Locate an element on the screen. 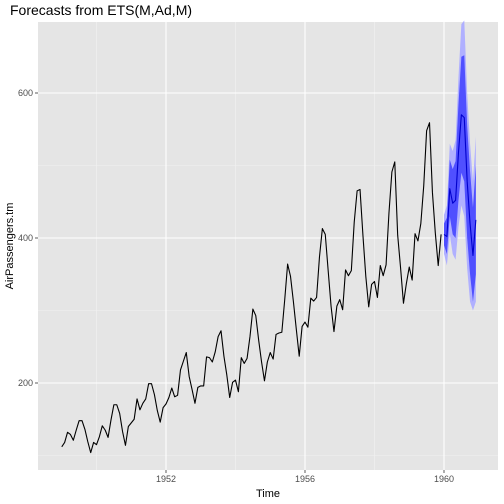 The image size is (504, 504). forecast-mean-line is located at coordinates (460, 185).